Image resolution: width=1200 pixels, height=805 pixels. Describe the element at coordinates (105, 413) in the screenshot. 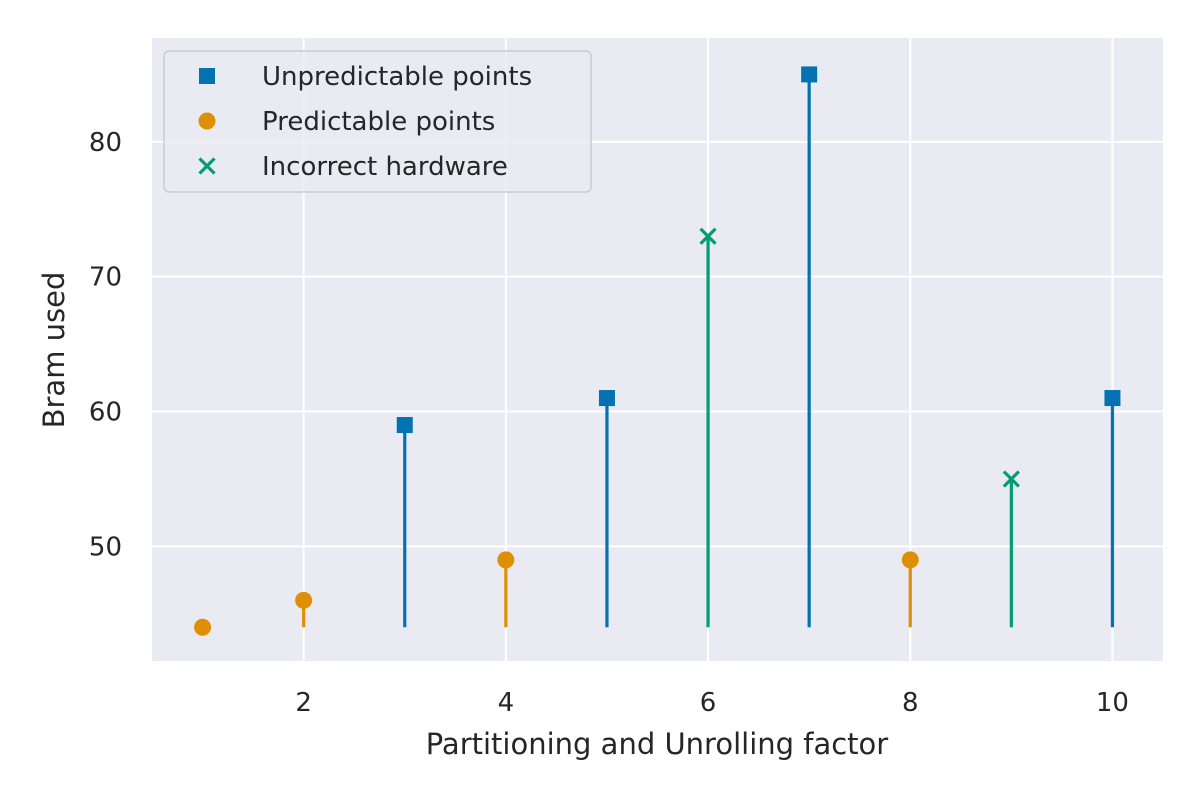

I see `y-tick-label: 60` at that location.